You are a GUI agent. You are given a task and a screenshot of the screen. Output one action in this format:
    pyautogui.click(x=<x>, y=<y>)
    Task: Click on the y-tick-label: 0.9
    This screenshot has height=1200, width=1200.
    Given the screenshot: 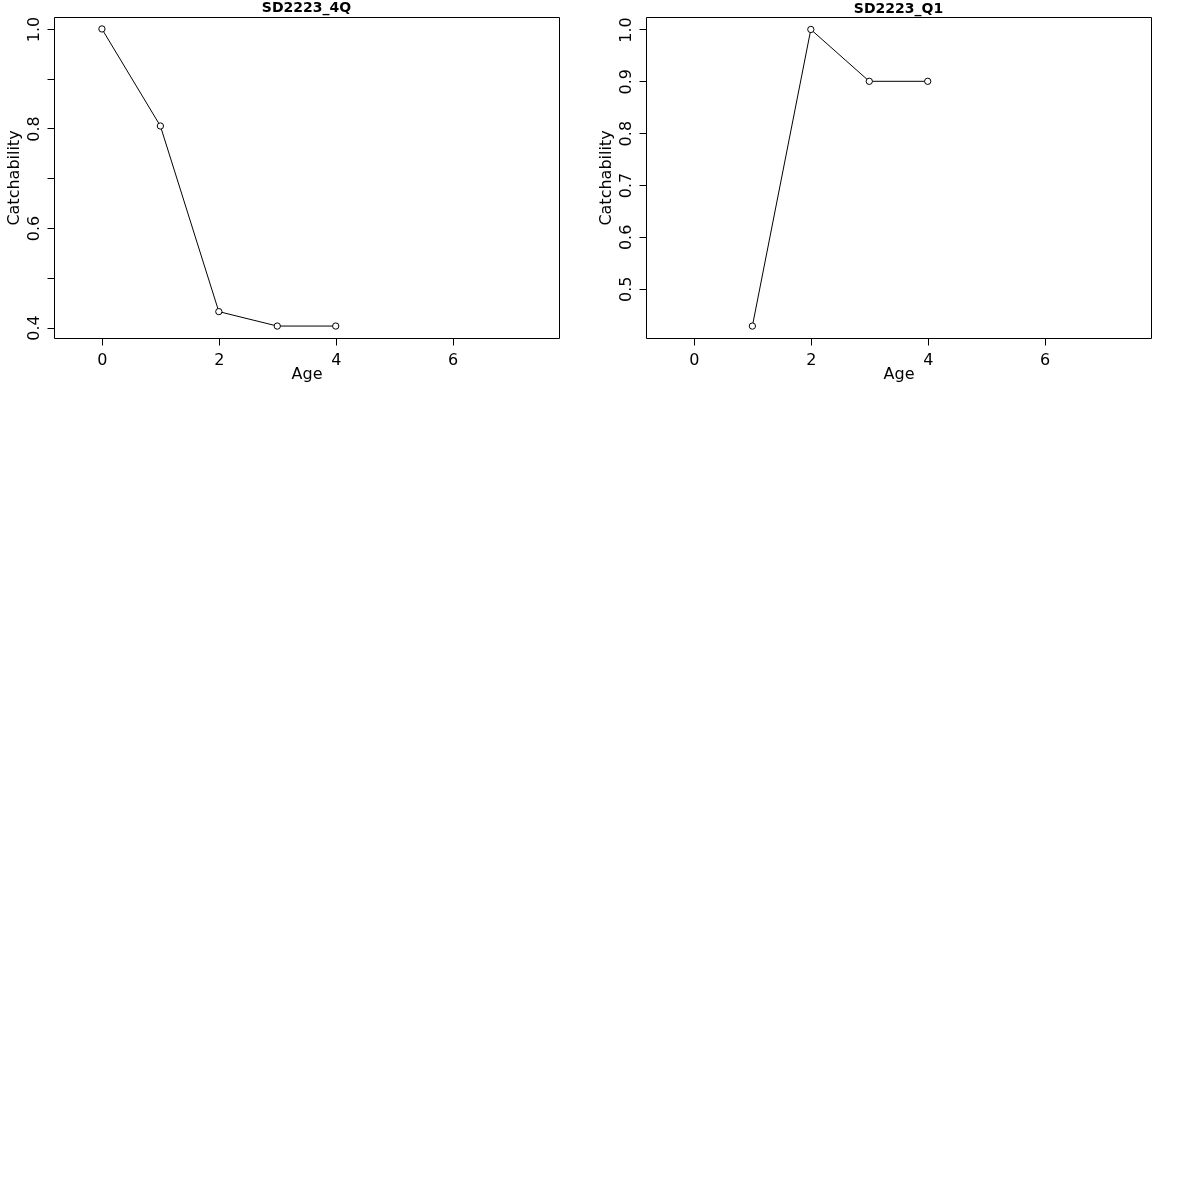 What is the action you would take?
    pyautogui.click(x=625, y=82)
    